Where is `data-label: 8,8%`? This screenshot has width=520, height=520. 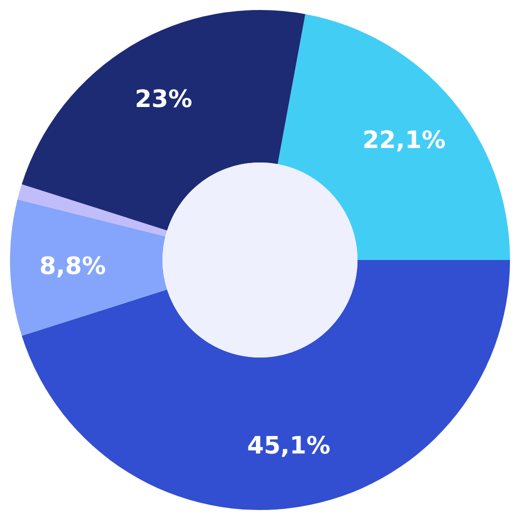 data-label: 8,8% is located at coordinates (72, 266).